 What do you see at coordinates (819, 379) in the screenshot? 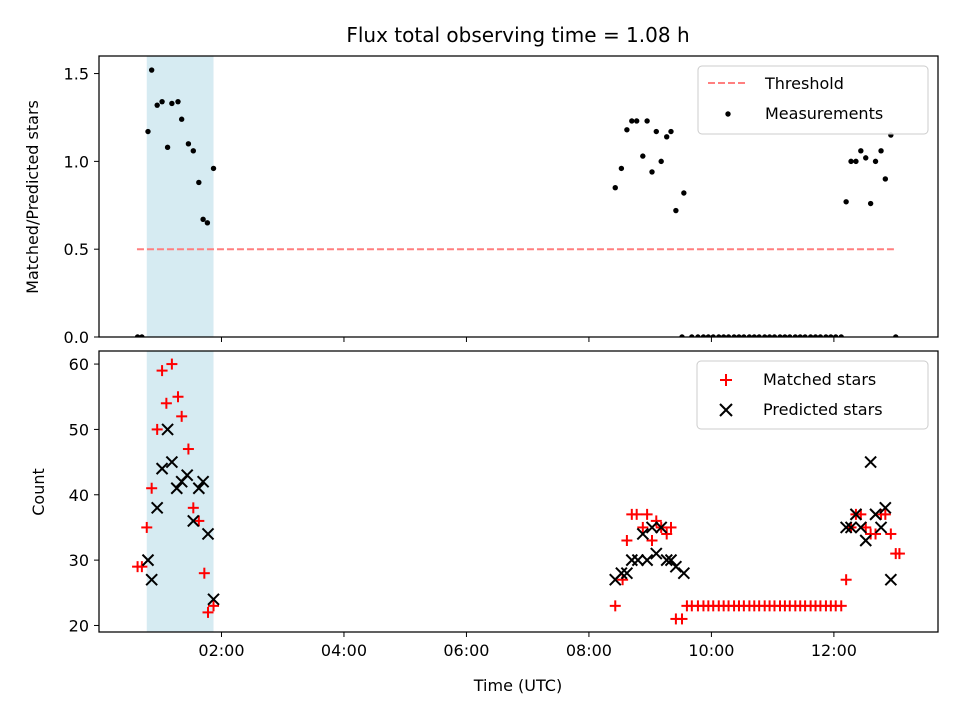
I see `legend-matched-label: Matched stars` at bounding box center [819, 379].